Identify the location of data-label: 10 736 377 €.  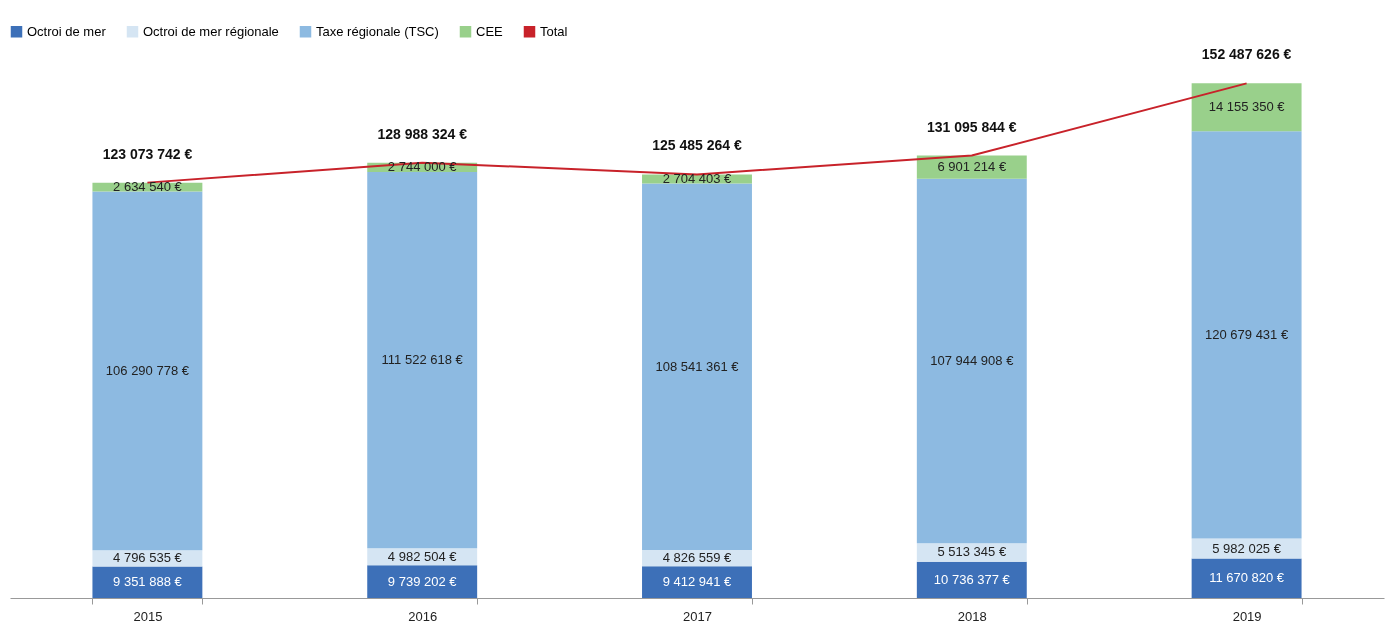
(972, 579).